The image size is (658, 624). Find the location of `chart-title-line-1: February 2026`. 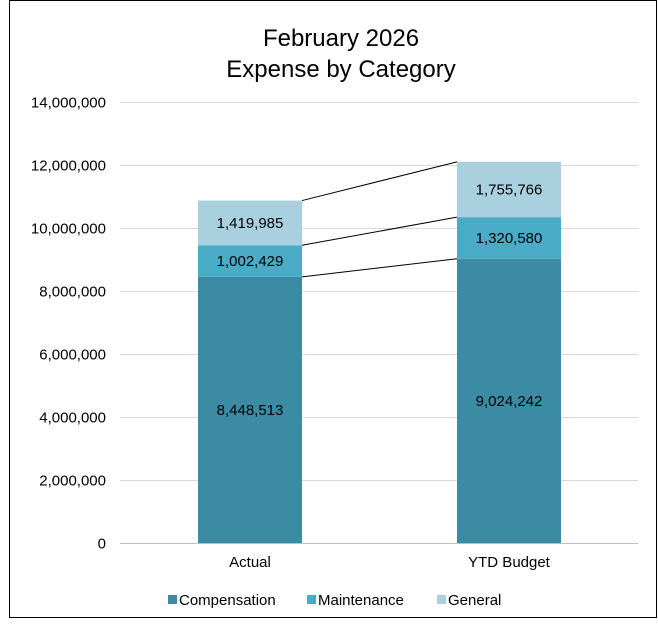

chart-title-line-1: February 2026 is located at coordinates (341, 38).